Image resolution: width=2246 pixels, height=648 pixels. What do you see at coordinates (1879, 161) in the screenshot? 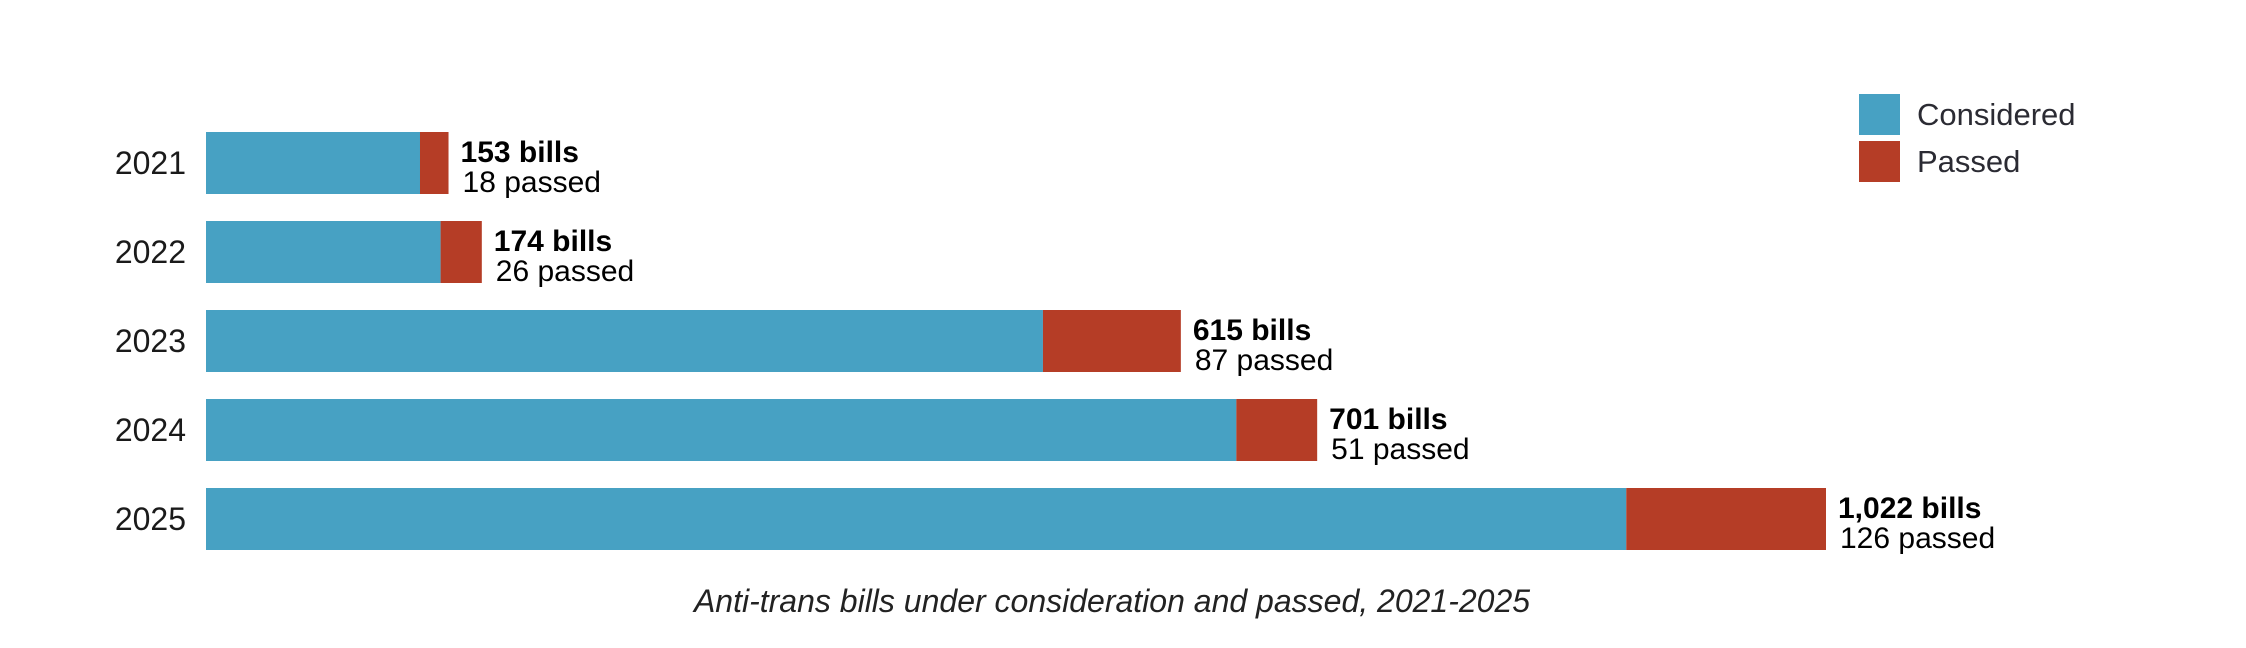
I see `legend-swatch-passed` at bounding box center [1879, 161].